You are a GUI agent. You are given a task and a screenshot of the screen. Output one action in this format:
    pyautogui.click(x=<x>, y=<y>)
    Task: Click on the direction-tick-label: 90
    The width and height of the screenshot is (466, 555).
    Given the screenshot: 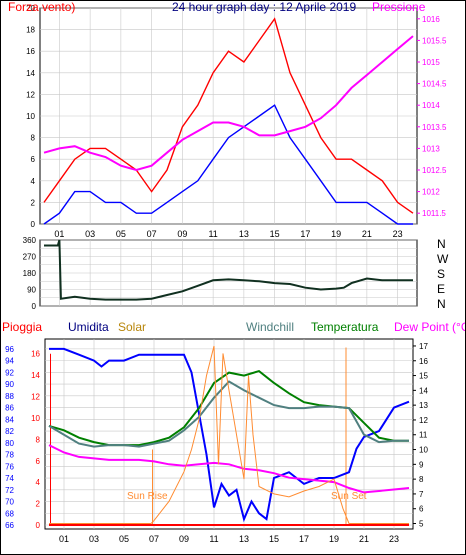 What is the action you would take?
    pyautogui.click(x=31, y=290)
    